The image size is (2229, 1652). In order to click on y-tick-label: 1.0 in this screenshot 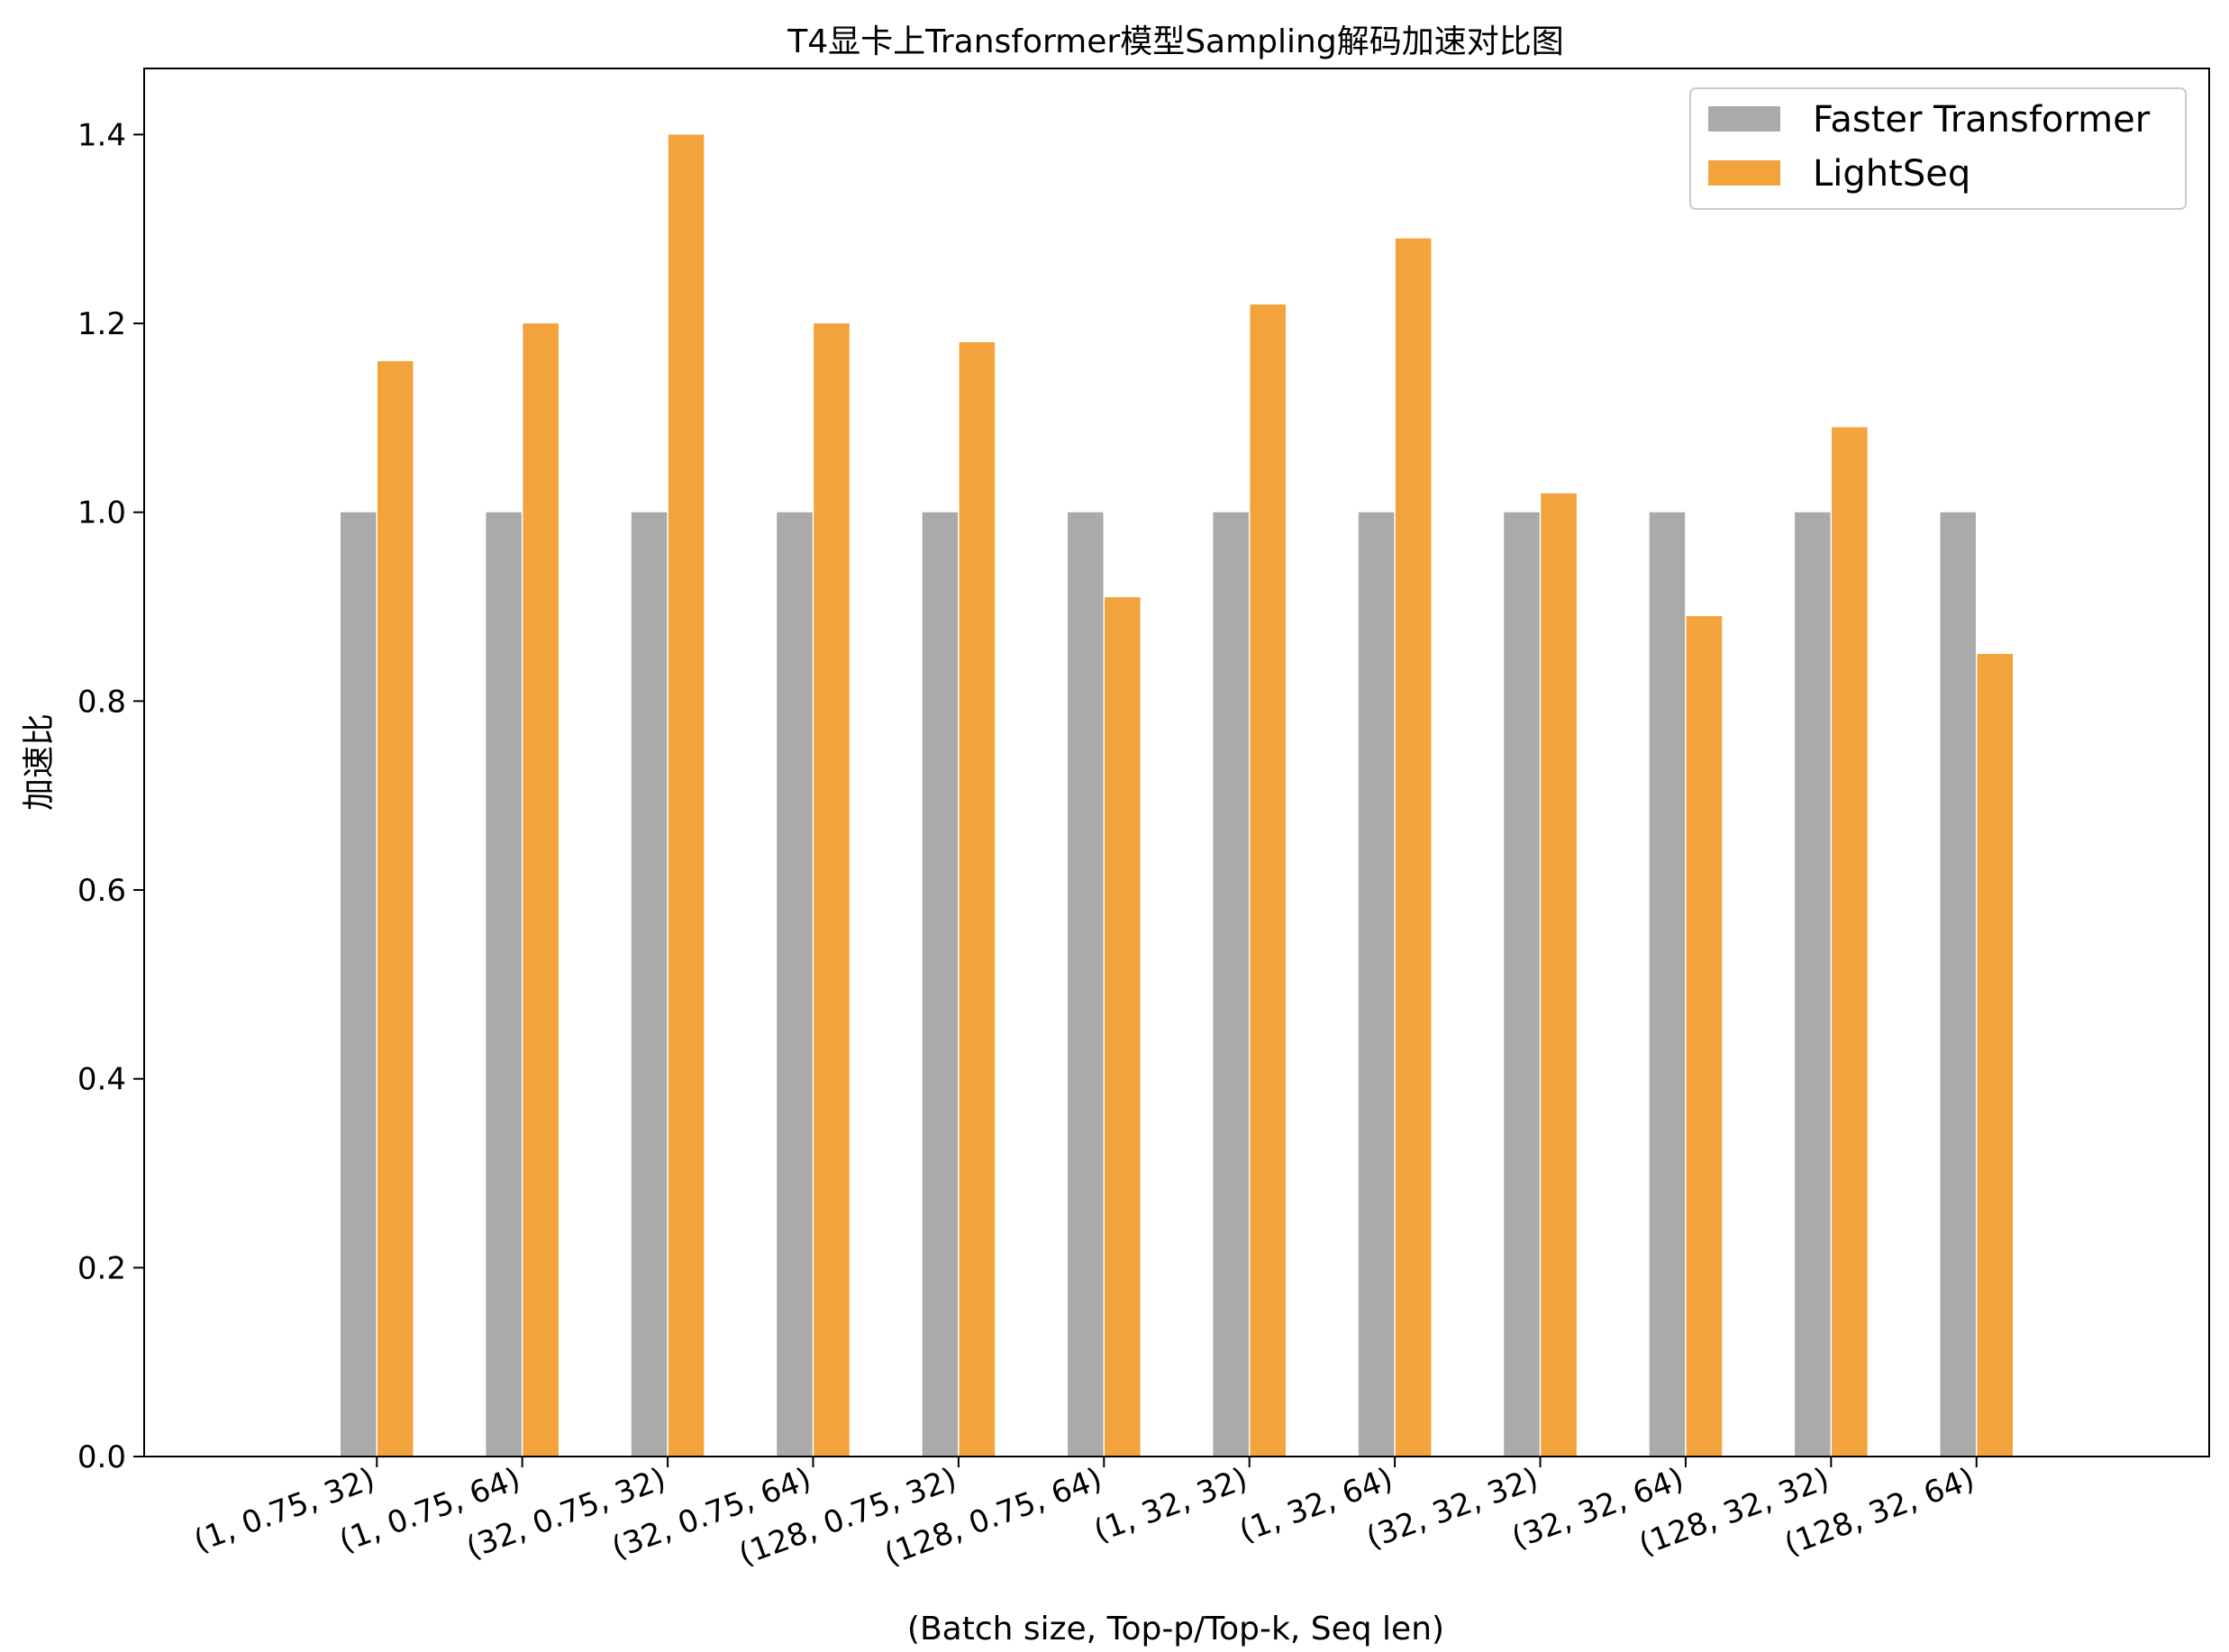, I will do `click(101, 513)`.